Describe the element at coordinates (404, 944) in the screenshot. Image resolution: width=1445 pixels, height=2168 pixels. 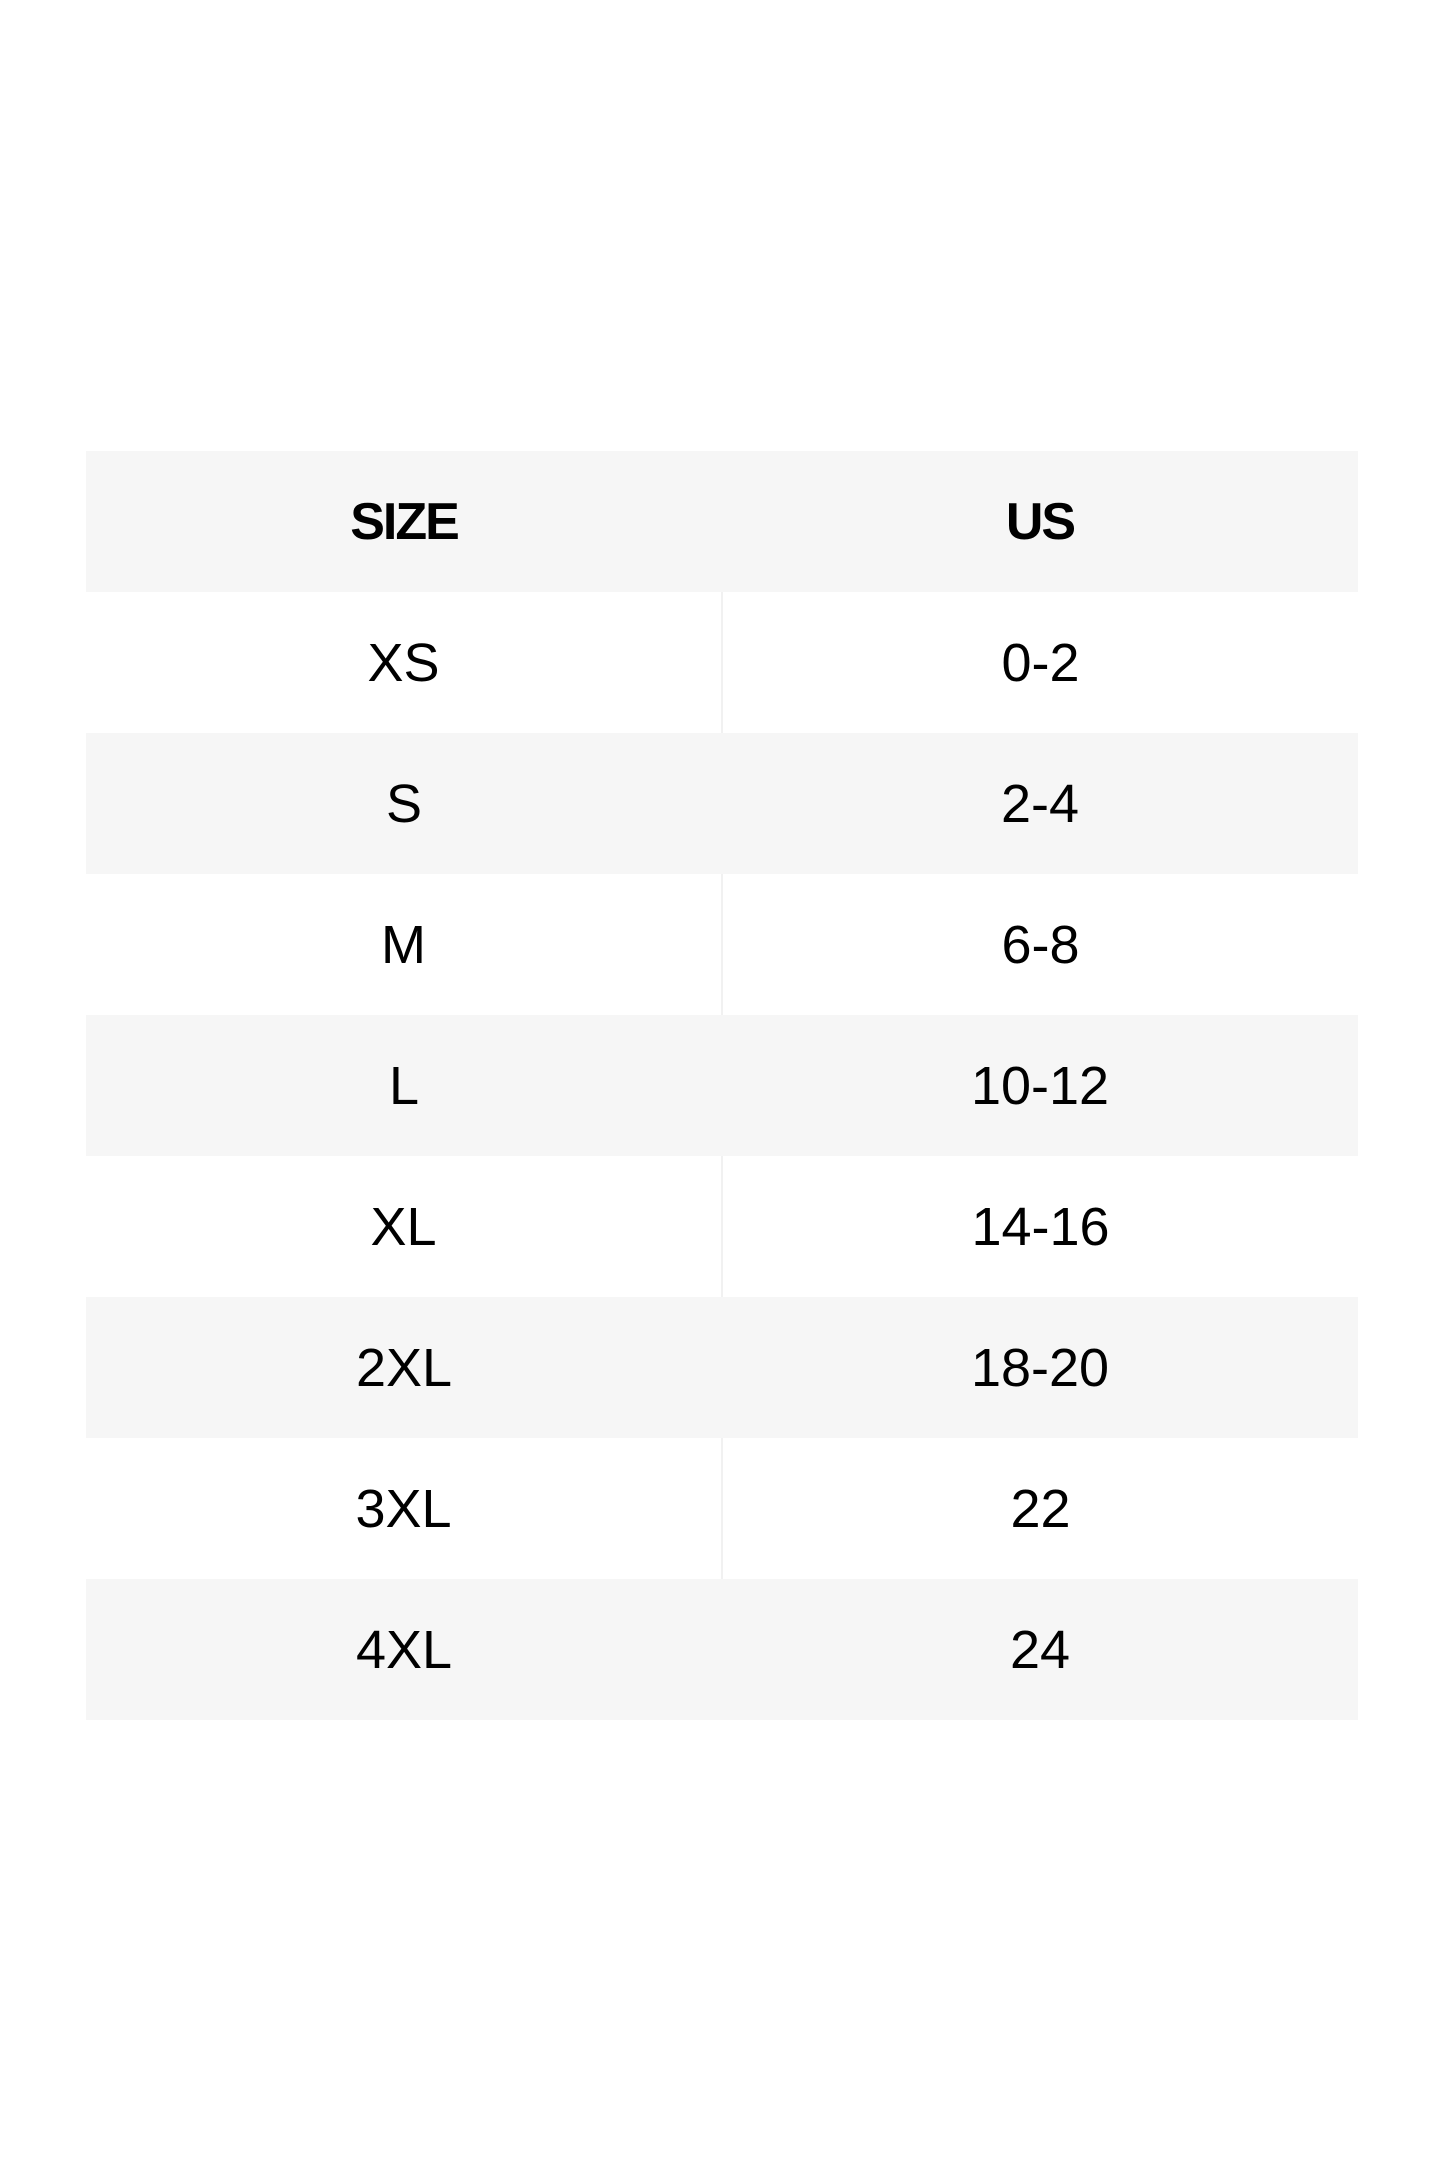
I see `cell-size: M` at that location.